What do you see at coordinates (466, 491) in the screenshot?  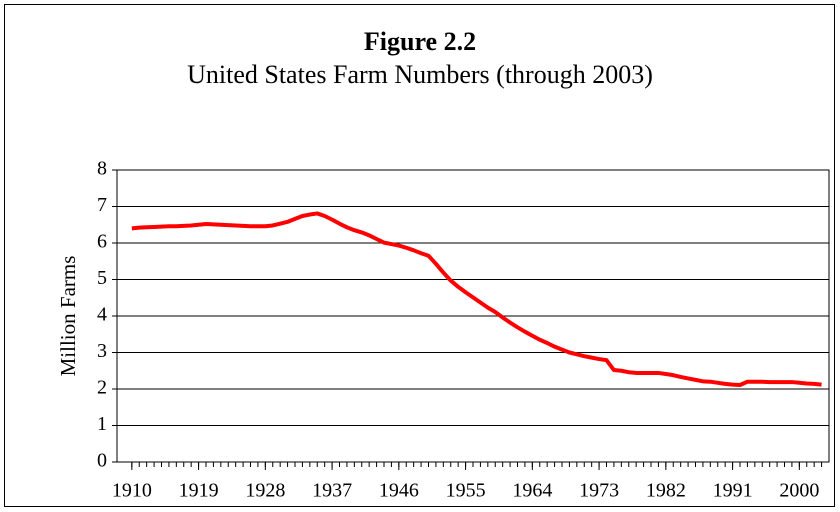 I see `x-tick-label: 1955` at bounding box center [466, 491].